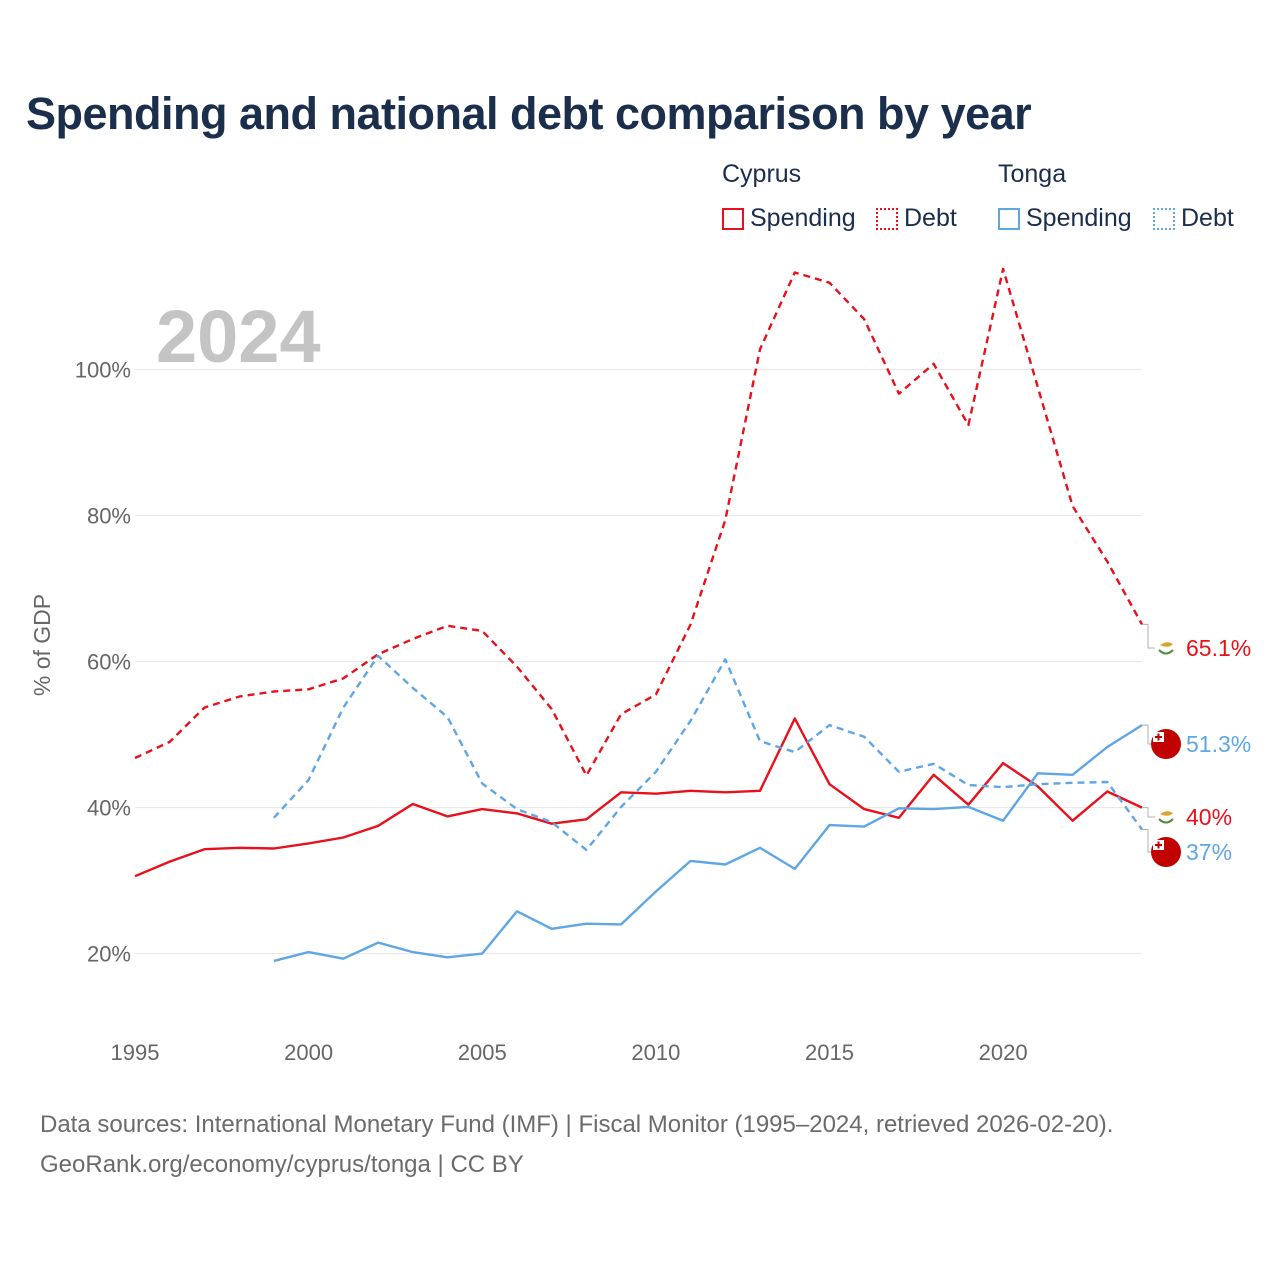 This screenshot has height=1280, width=1280. Describe the element at coordinates (1003, 1052) in the screenshot. I see `x-tick-2020: 2020` at that location.